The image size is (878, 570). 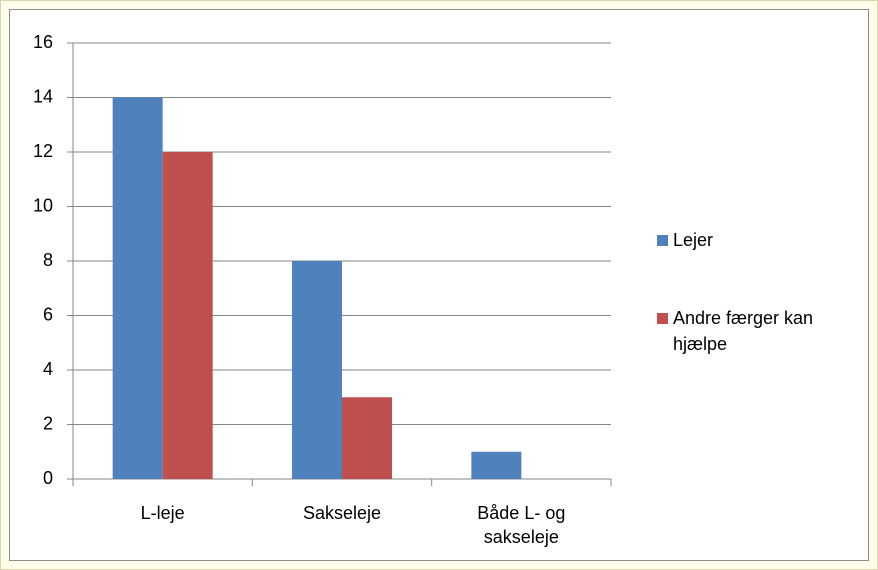 I want to click on x-tick-label: L-leje, so click(x=162, y=513).